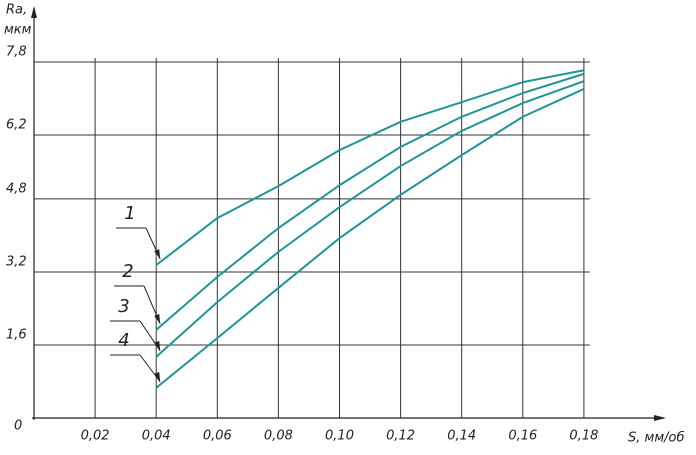  What do you see at coordinates (278, 436) in the screenshot?
I see `x-tick-label: 0,08` at bounding box center [278, 436].